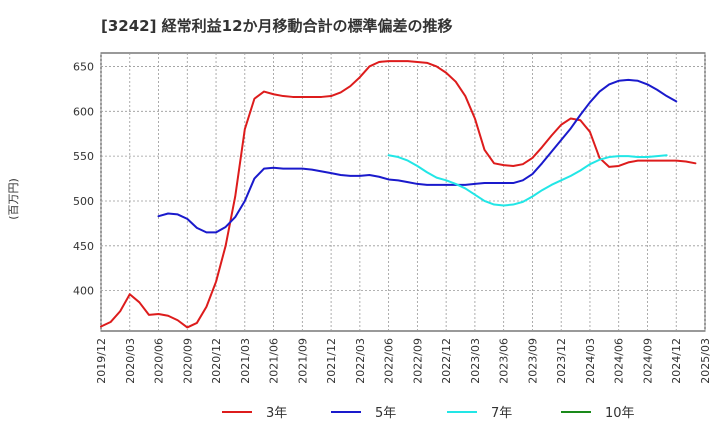 The width and height of the screenshot is (720, 440). What do you see at coordinates (446, 361) in the screenshot?
I see `x-tick-label: 2022/12` at bounding box center [446, 361].